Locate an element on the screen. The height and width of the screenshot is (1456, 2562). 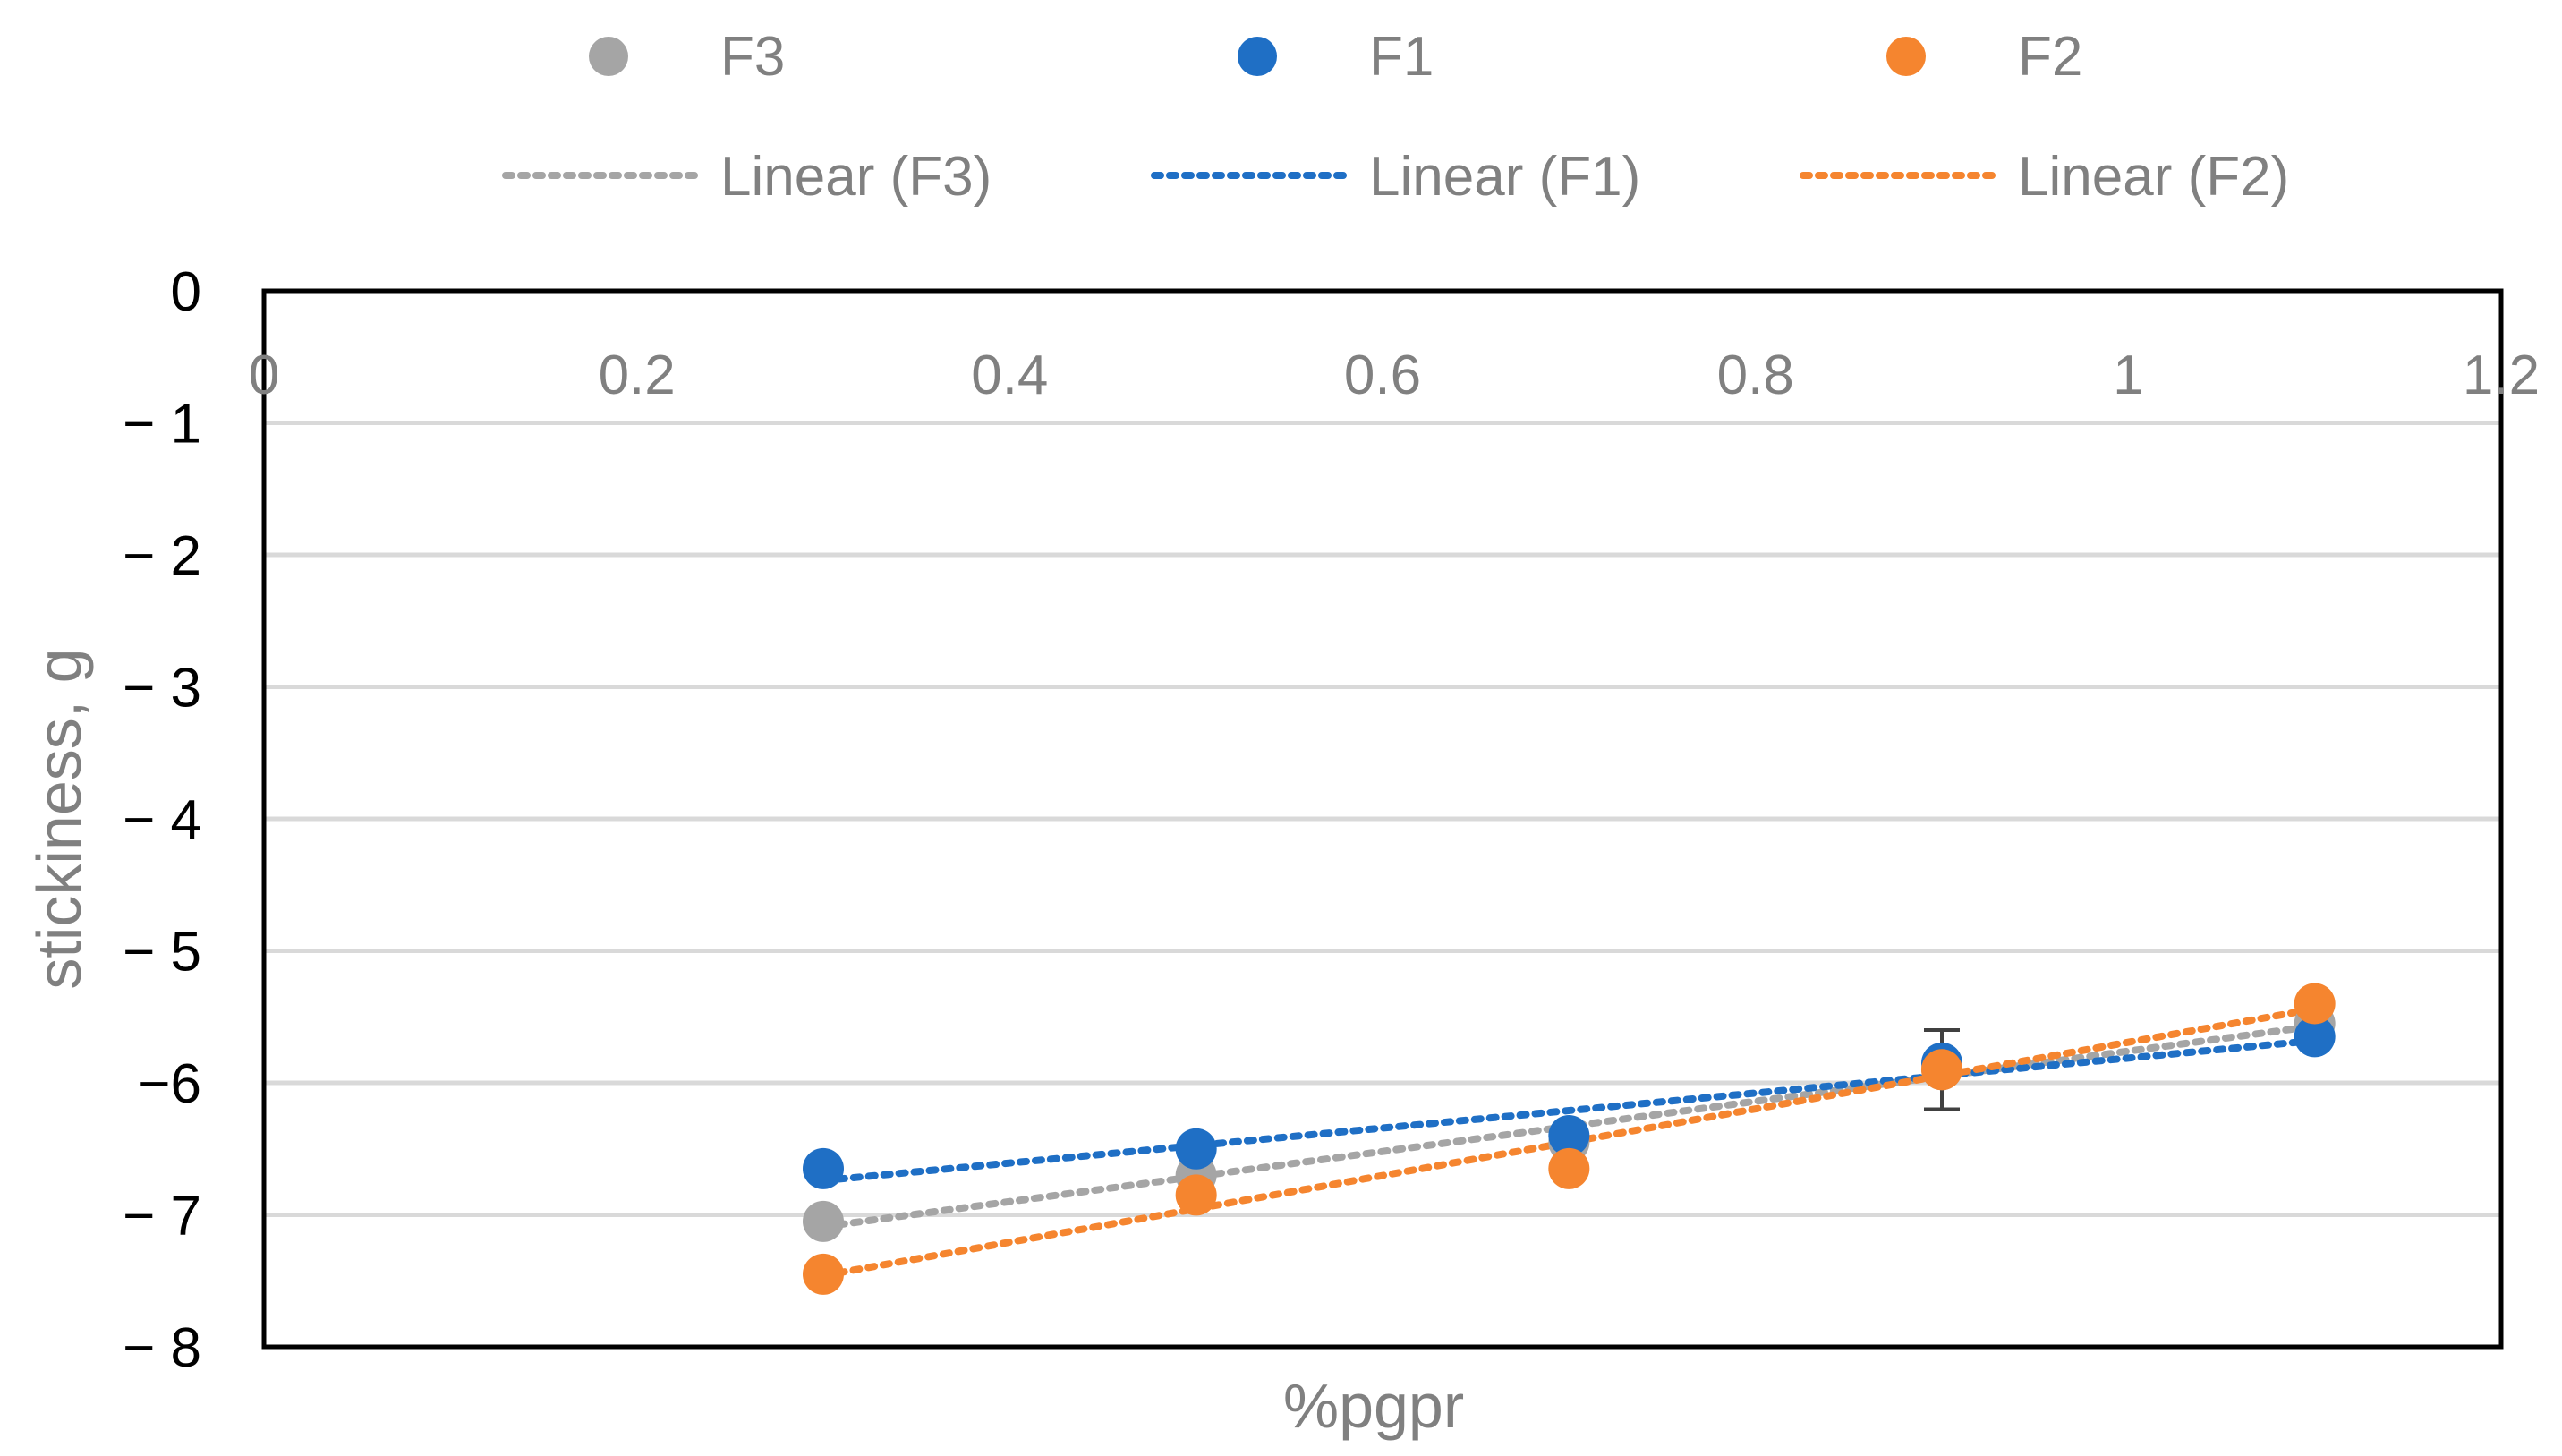
x-tick-label: 0.4 is located at coordinates (1009, 375).